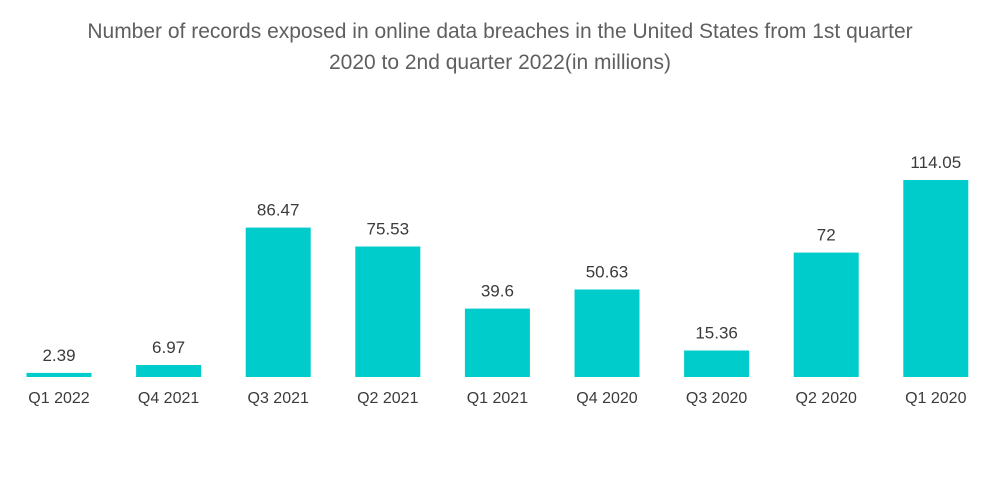 The width and height of the screenshot is (1000, 504). I want to click on value-label-q1-2020: 114.05, so click(935, 162).